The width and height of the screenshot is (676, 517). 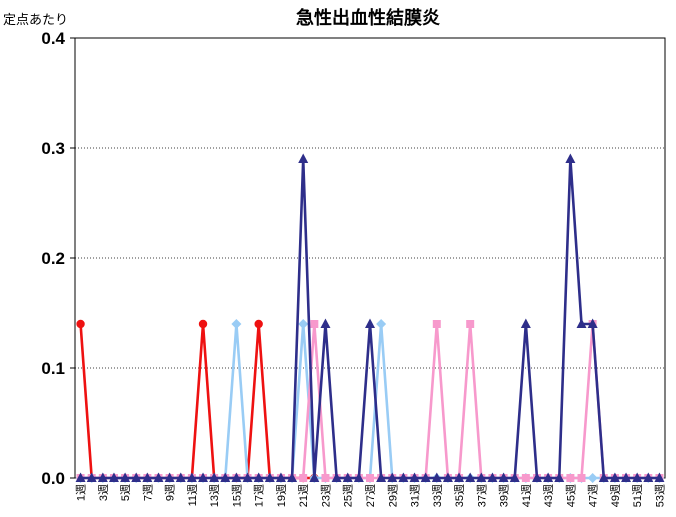 What do you see at coordinates (81, 492) in the screenshot?
I see `x-tick-label: 1週` at bounding box center [81, 492].